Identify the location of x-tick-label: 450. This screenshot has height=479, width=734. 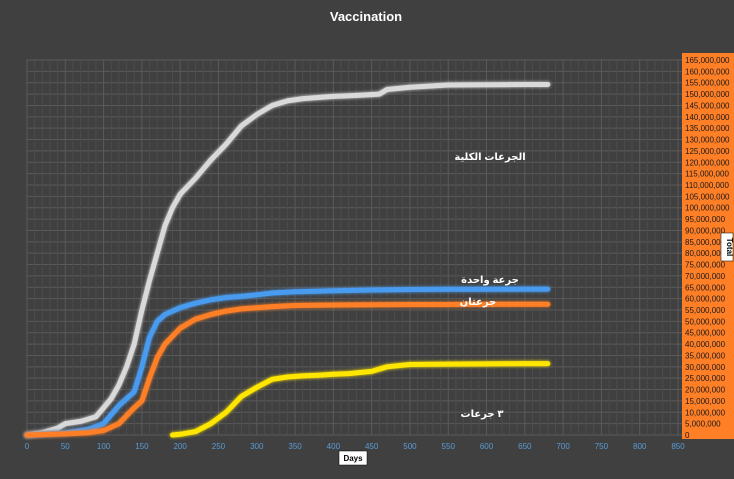
(372, 446).